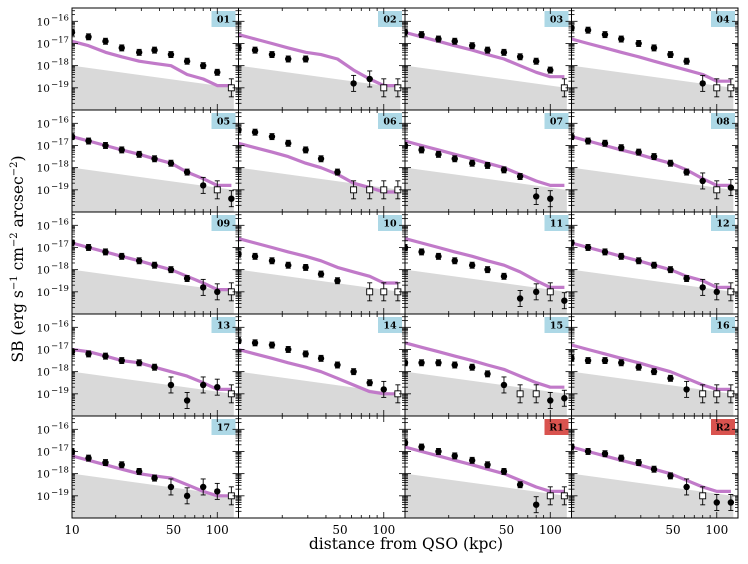  I want to click on y-tick-exponent: −19, so click(60, 85).